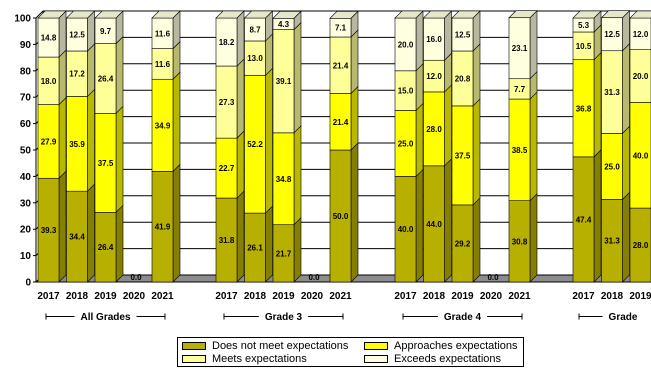 The width and height of the screenshot is (651, 369). I want to click on legend-item-meets: Meets expectations, so click(244, 359).